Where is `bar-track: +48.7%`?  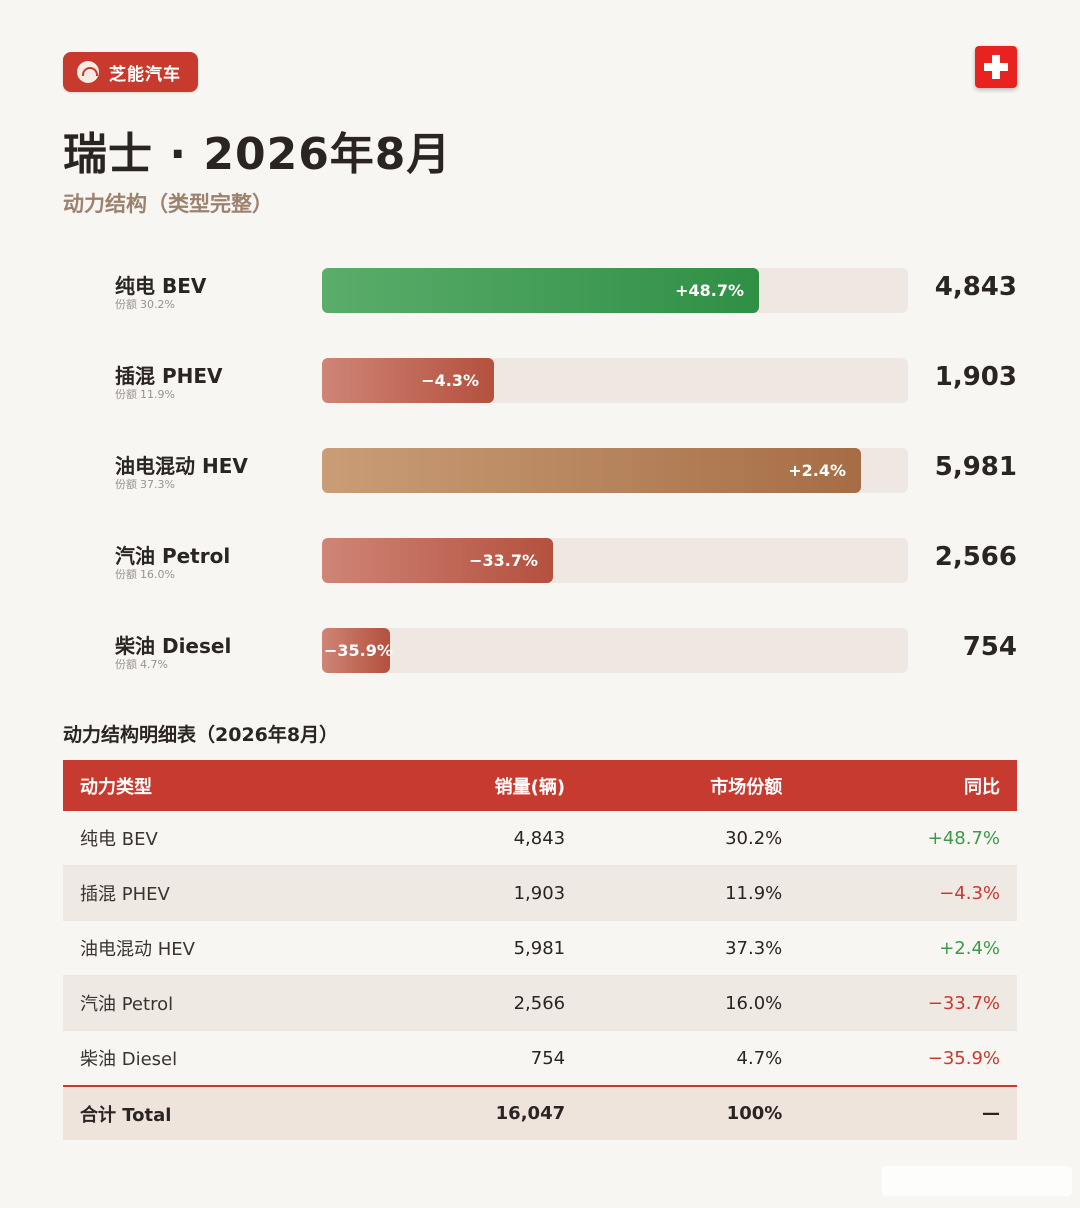
bar-track: +48.7% is located at coordinates (615, 290).